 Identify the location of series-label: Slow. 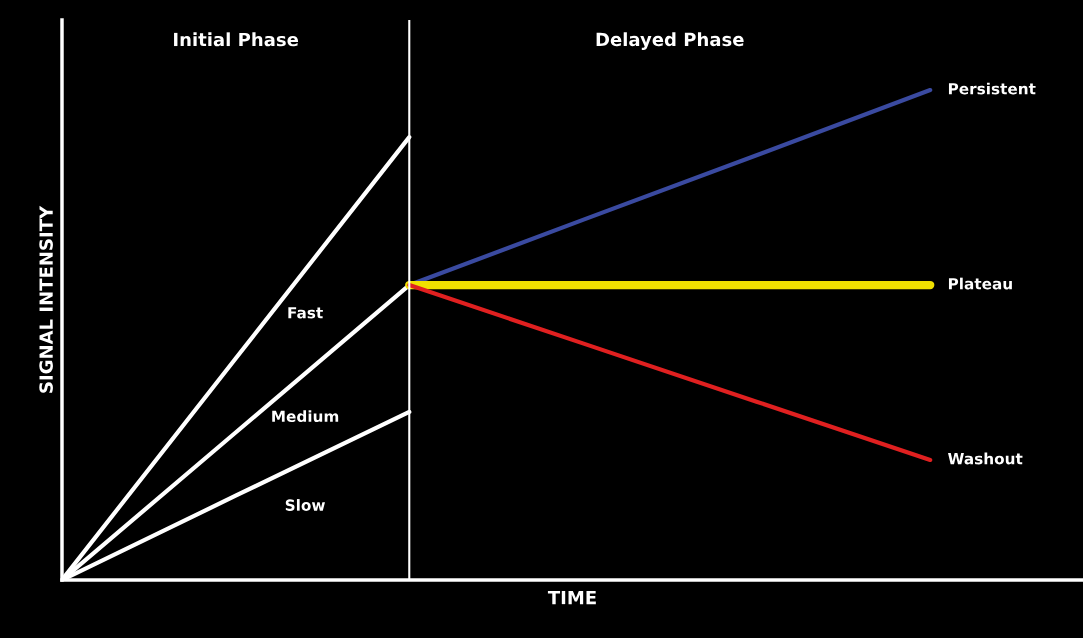
(305, 505).